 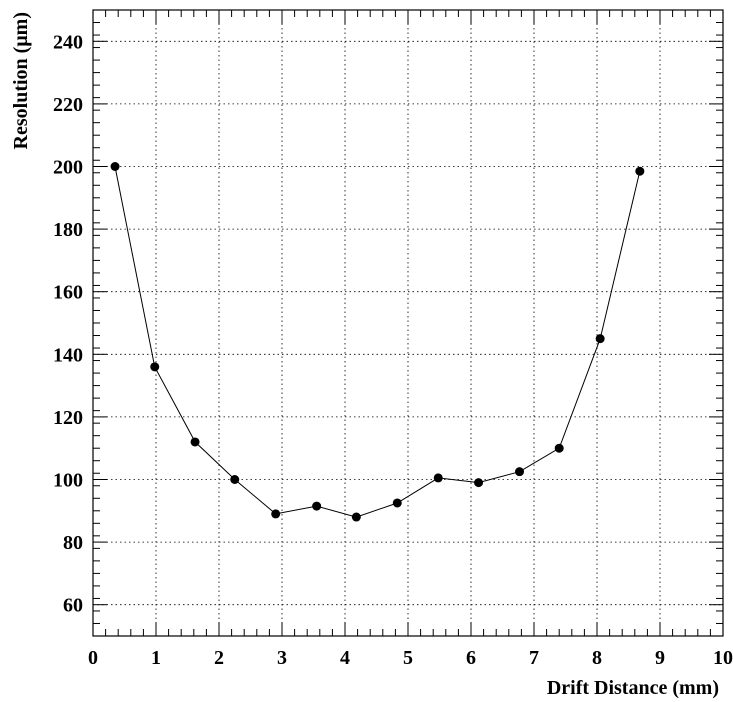 I want to click on y-tick-label: 120, so click(x=68, y=418).